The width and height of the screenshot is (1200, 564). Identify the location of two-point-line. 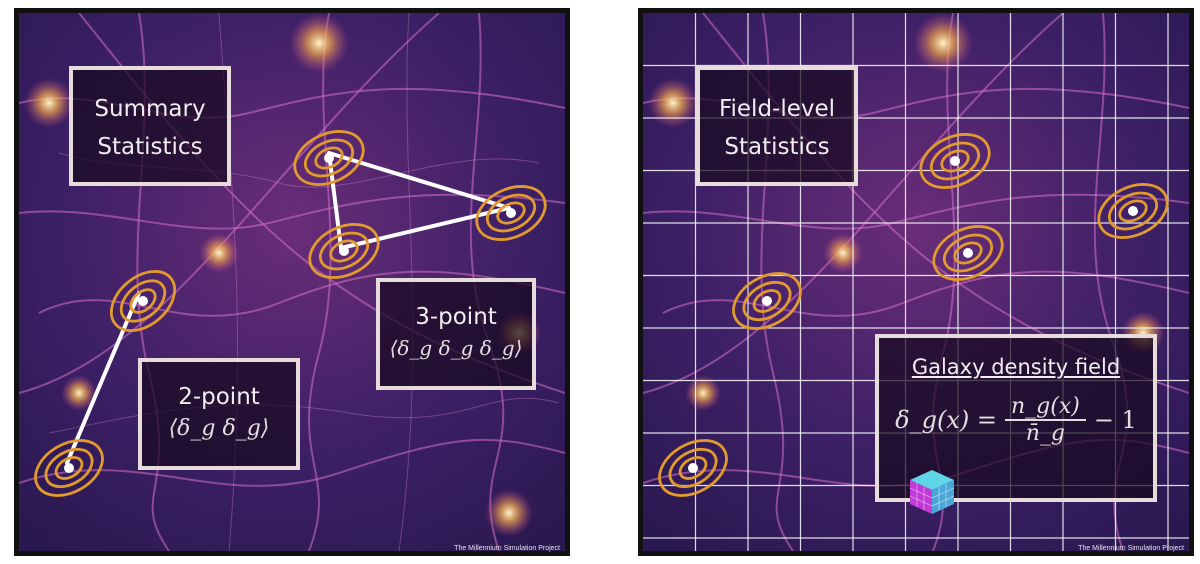
(103, 378).